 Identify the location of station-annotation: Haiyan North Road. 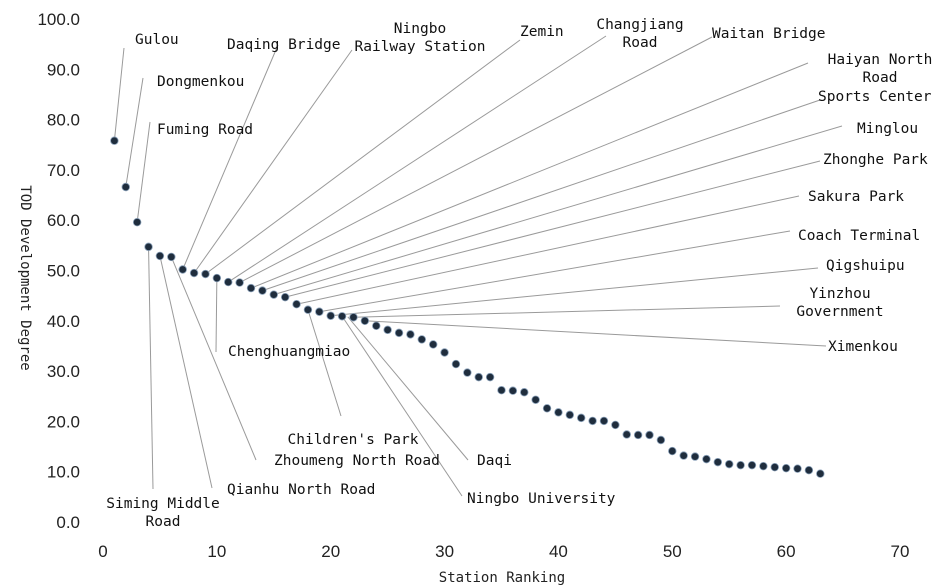
(880, 69).